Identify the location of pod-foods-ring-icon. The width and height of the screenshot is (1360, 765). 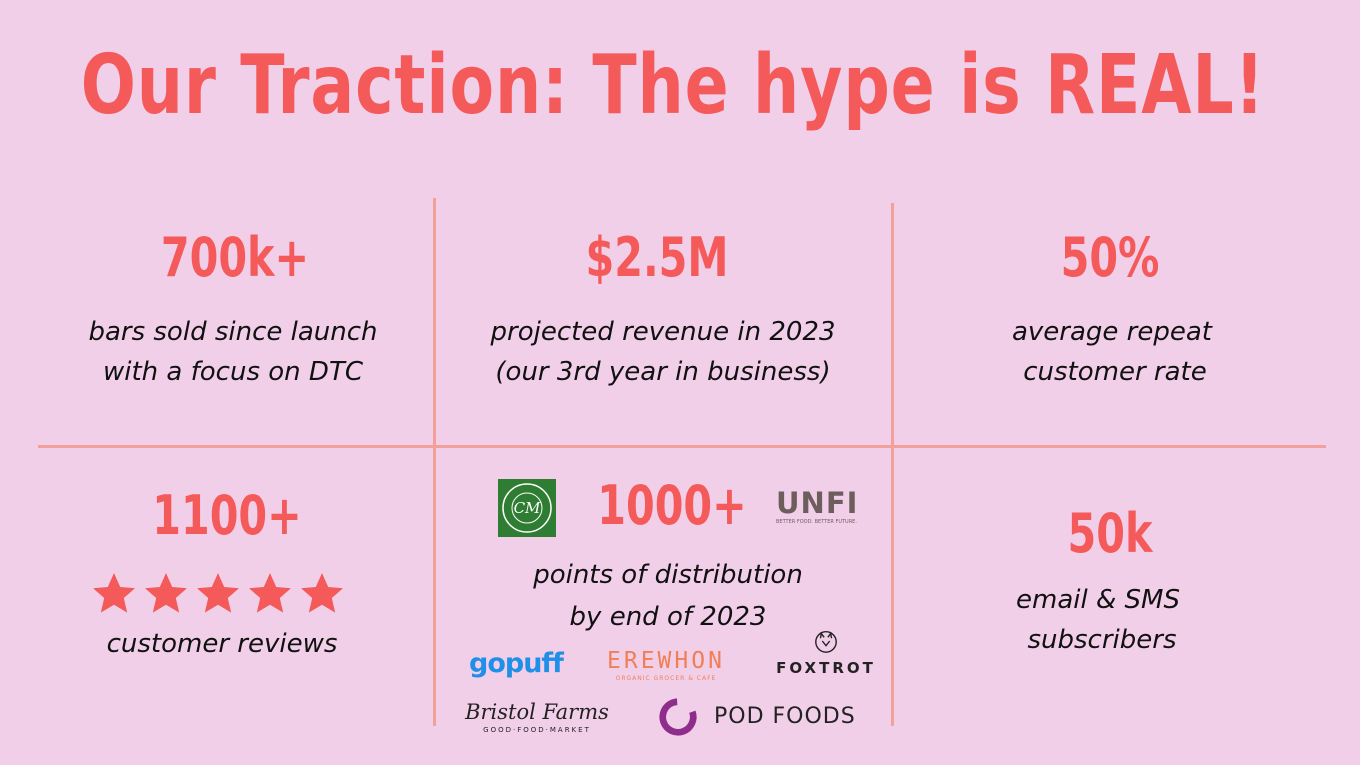
(678, 717).